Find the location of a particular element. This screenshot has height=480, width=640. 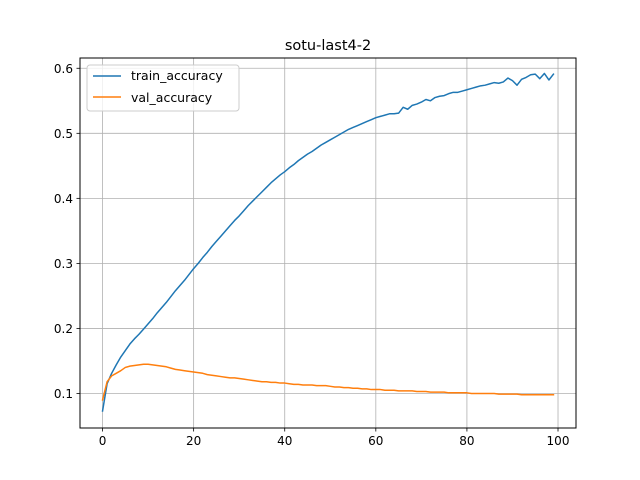

legend-label-train-accuracy: train_accuracy is located at coordinates (177, 75).